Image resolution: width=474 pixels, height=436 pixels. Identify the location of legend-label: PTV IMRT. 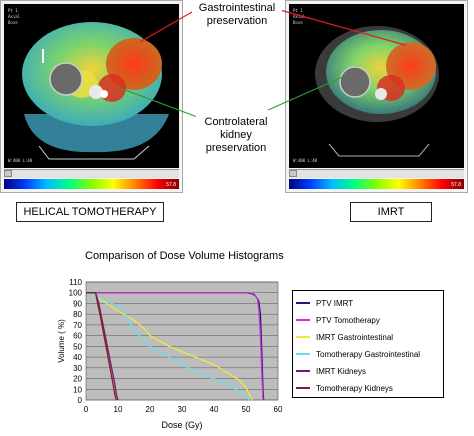
(335, 303).